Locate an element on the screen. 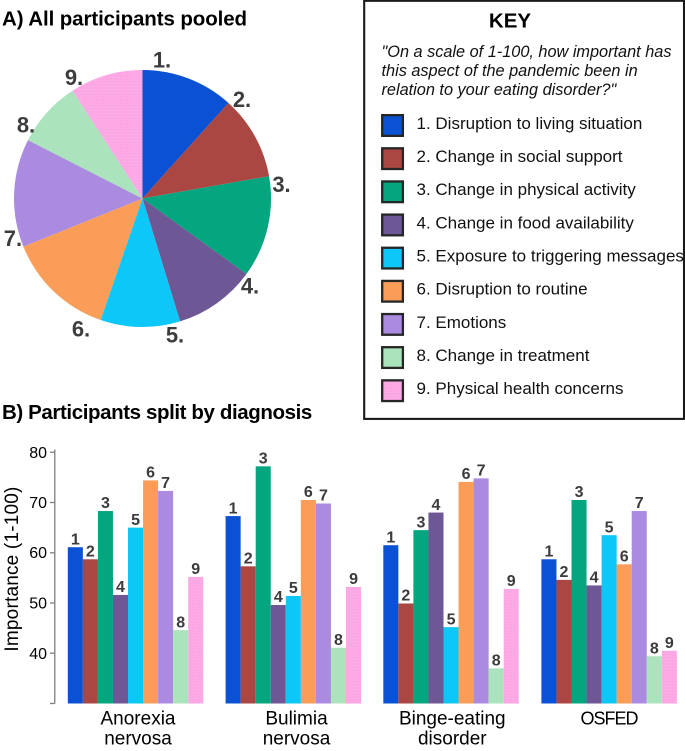 This screenshot has height=751, width=685. svg-text: Importance (1-100) is located at coordinates (12, 568).